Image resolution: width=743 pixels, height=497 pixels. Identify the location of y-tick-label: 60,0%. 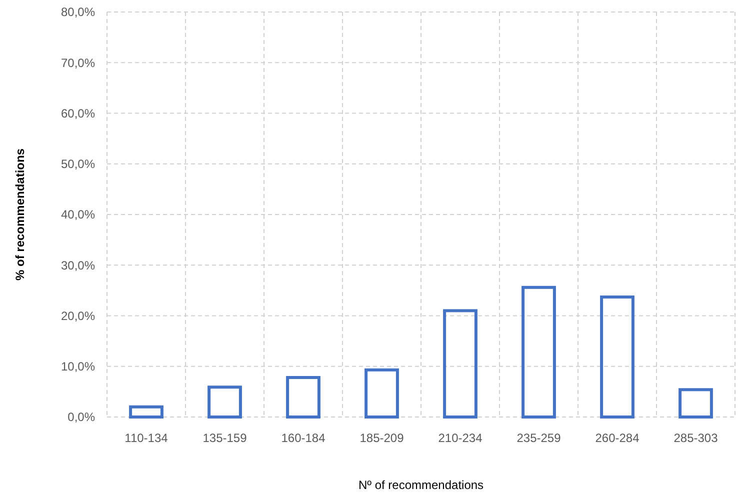
(78, 113).